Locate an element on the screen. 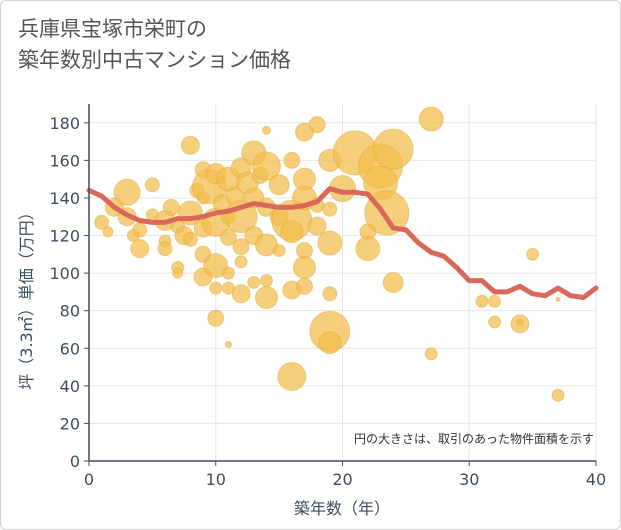 This screenshot has height=530, width=621. y-tick-label: 160 is located at coordinates (64, 160).